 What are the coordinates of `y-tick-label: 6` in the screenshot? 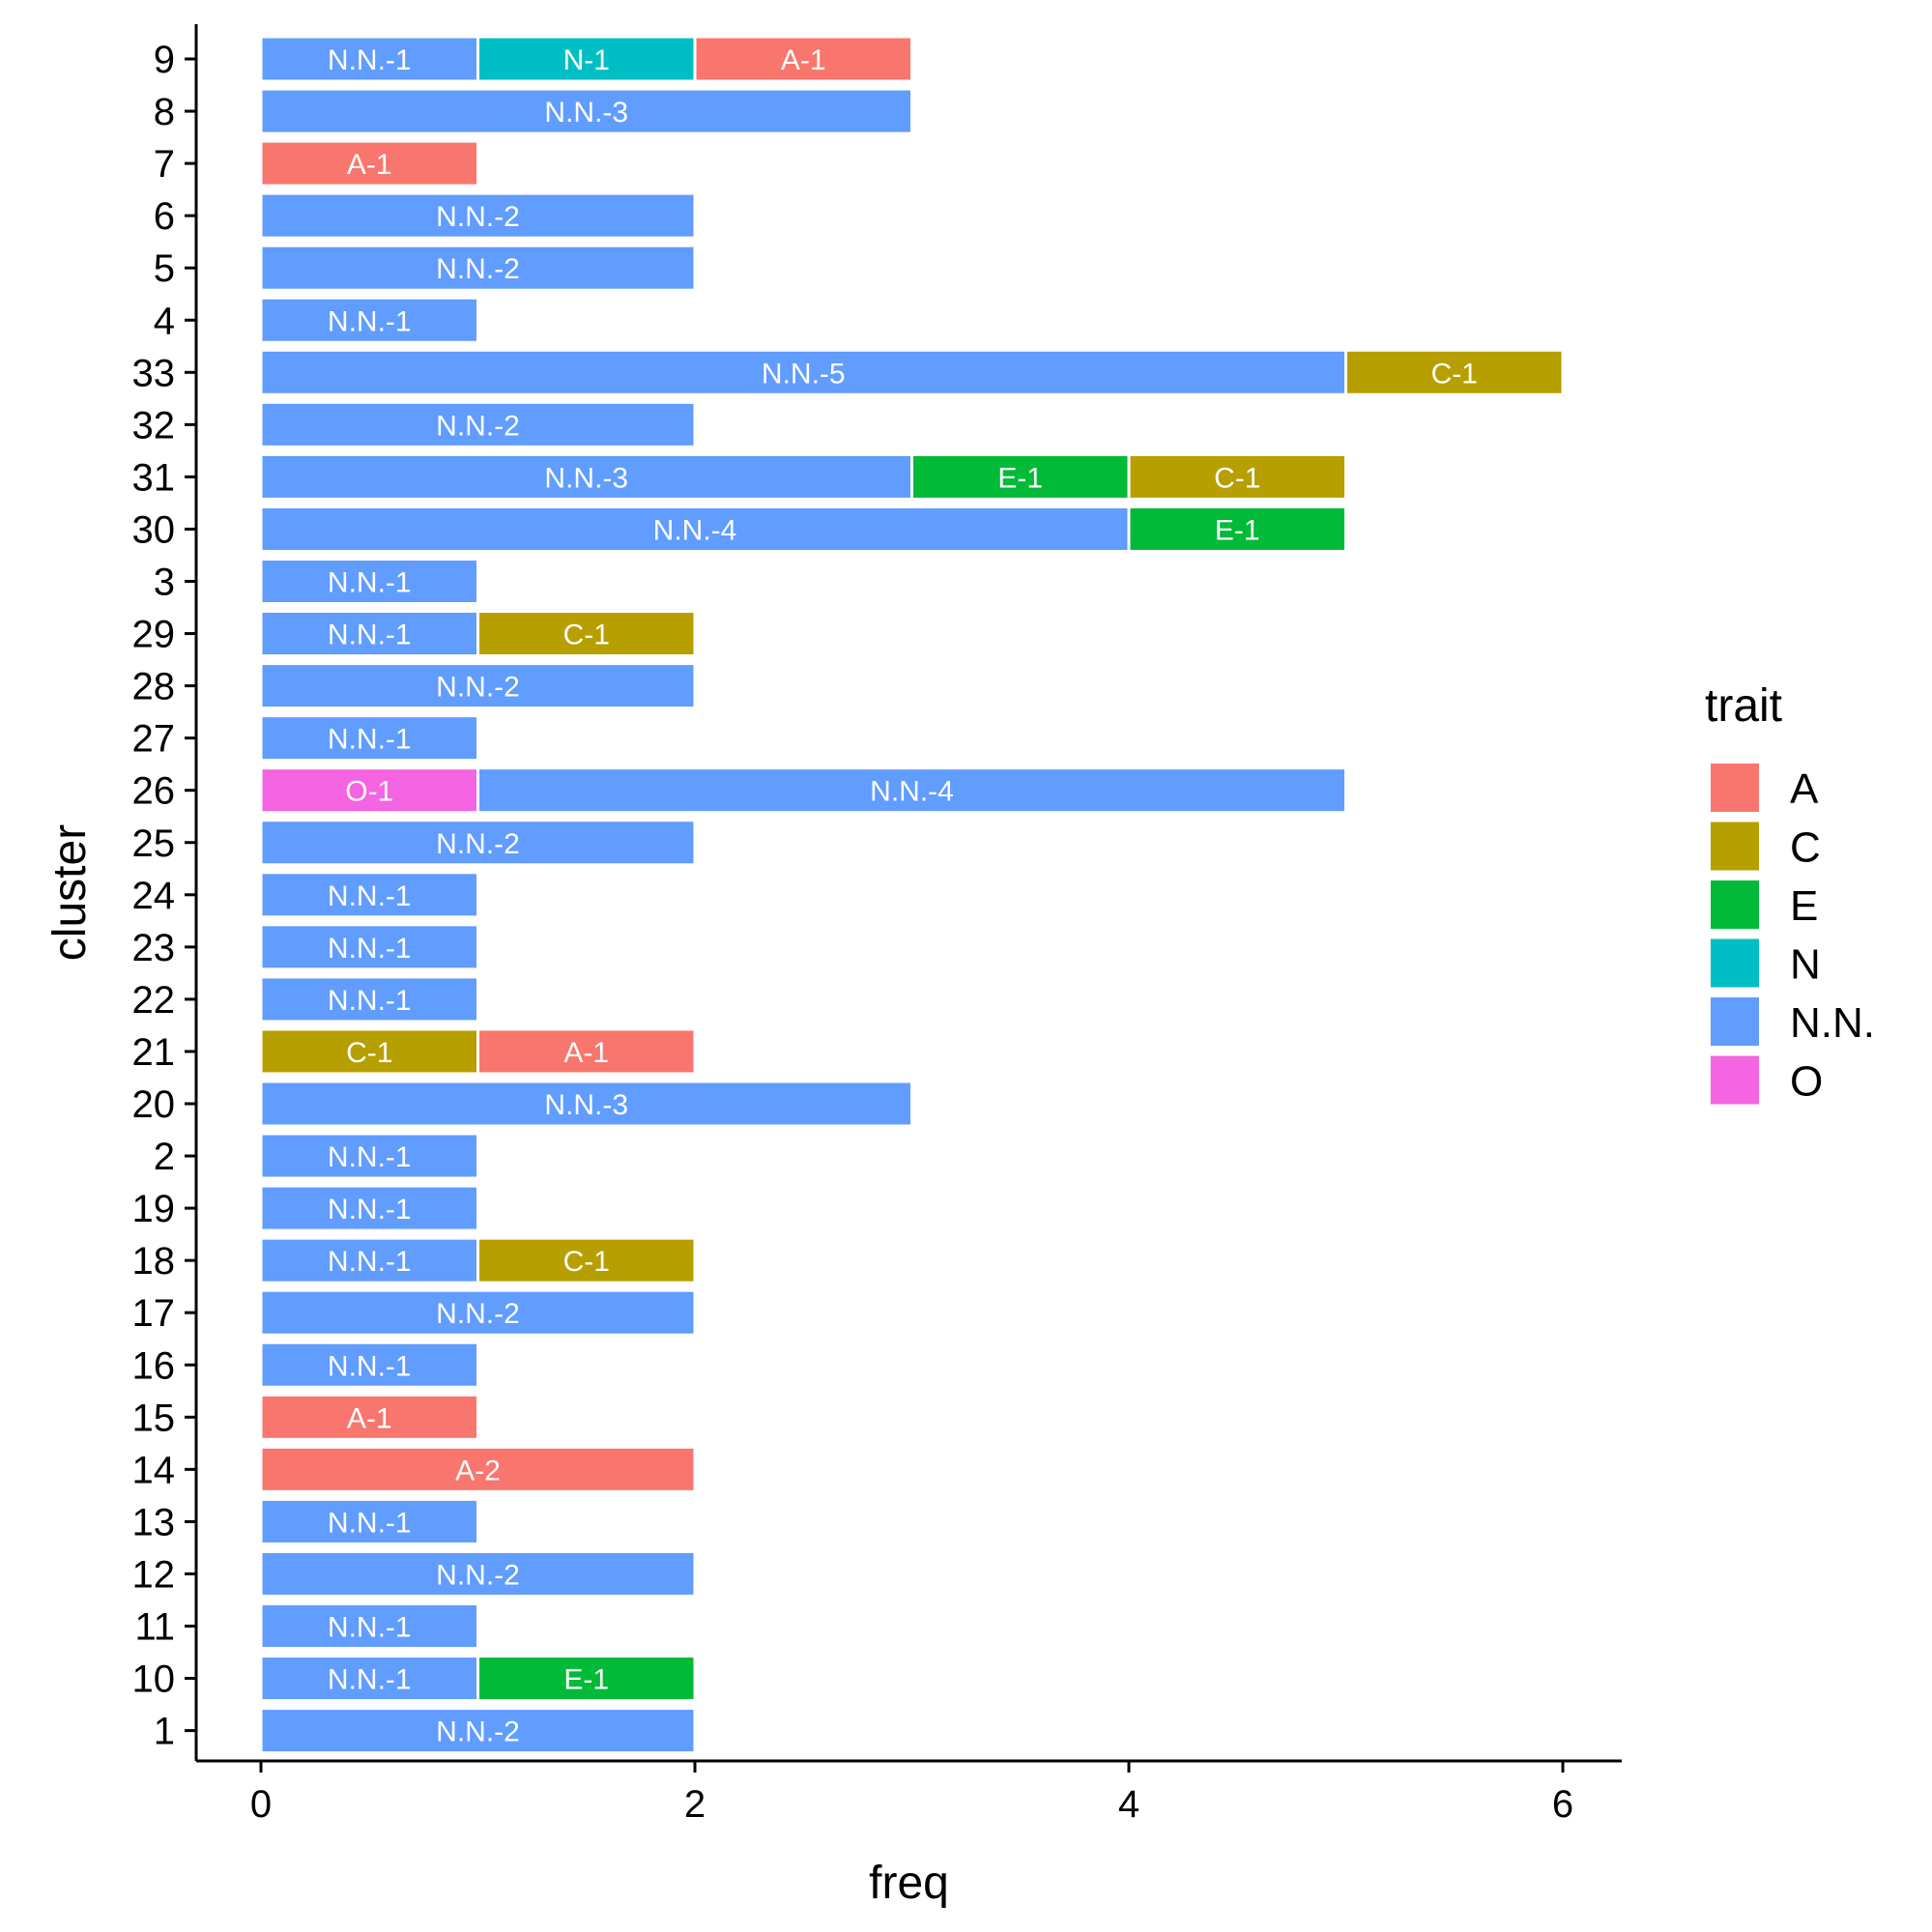 It's located at (164, 216).